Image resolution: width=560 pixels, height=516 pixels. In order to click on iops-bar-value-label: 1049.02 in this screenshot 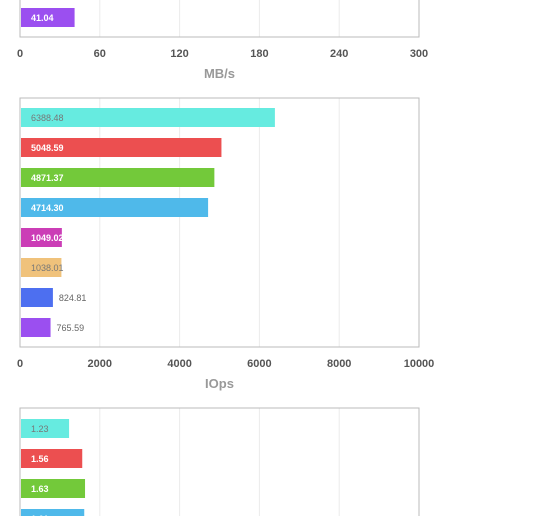, I will do `click(47, 238)`.